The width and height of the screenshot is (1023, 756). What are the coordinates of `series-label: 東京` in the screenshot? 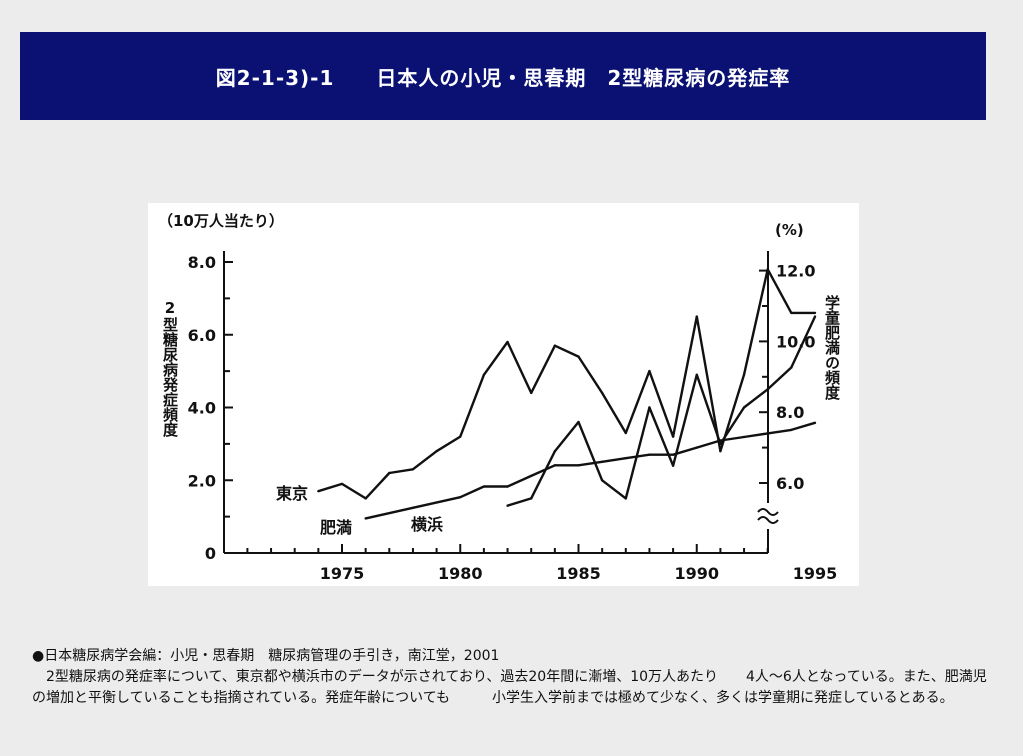 It's located at (292, 493).